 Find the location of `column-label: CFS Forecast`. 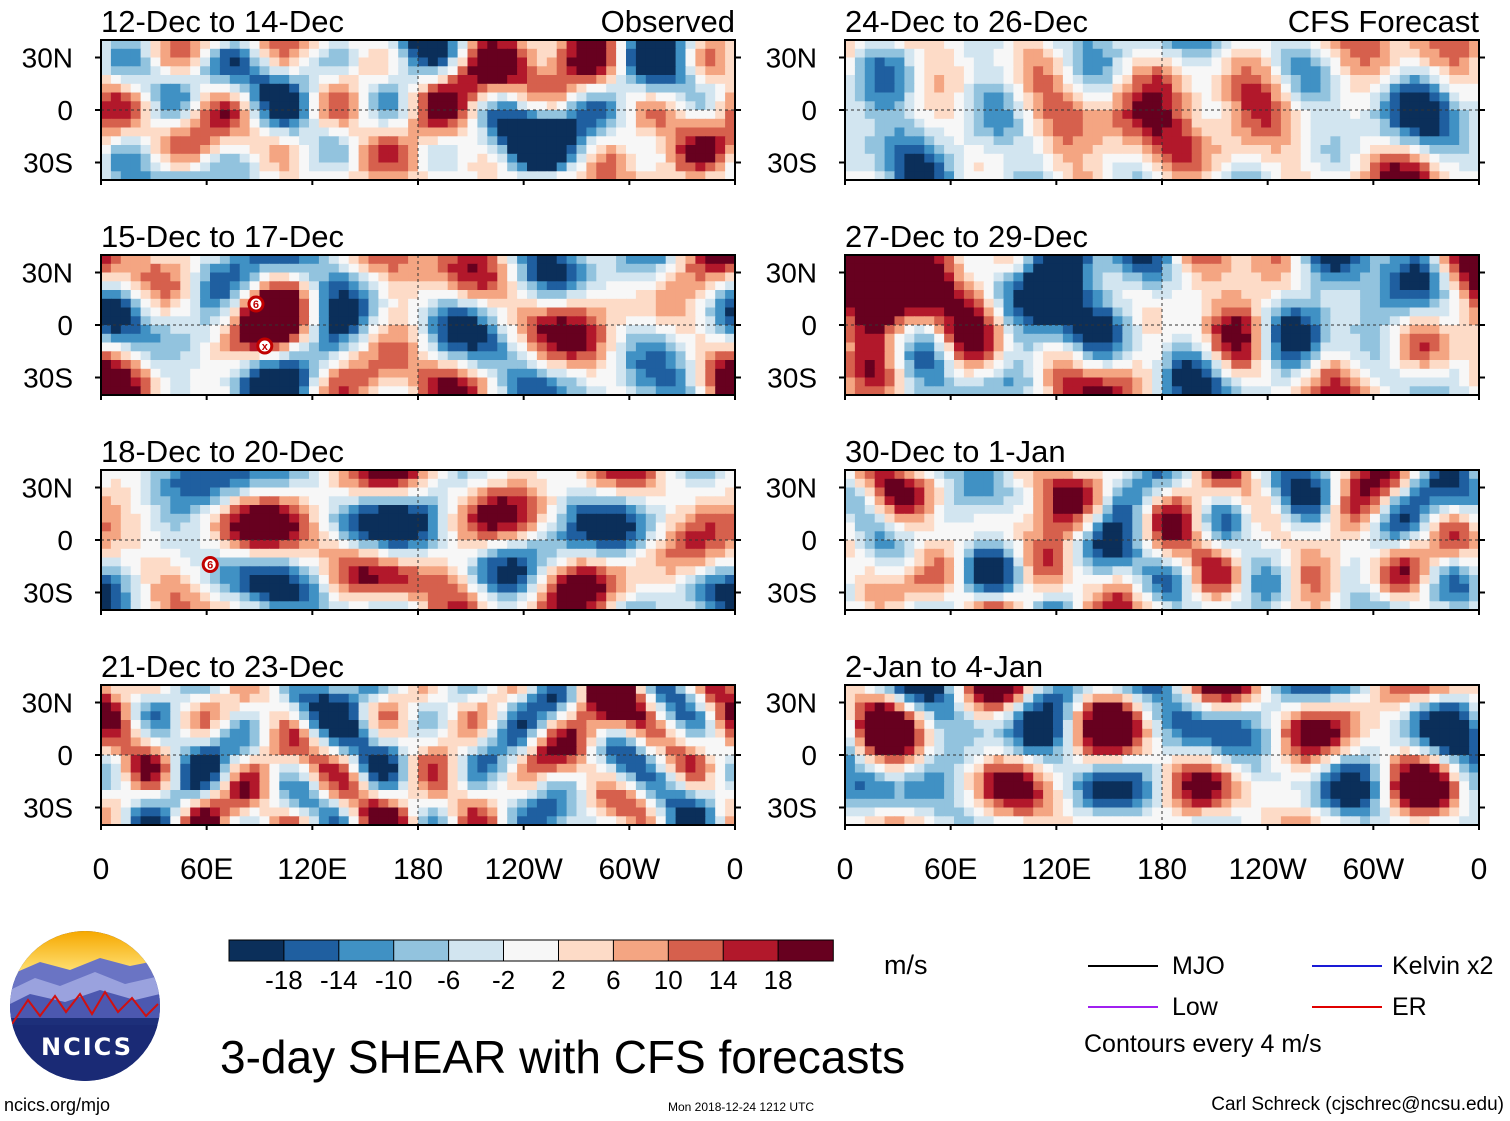

column-label: CFS Forecast is located at coordinates (1384, 21).